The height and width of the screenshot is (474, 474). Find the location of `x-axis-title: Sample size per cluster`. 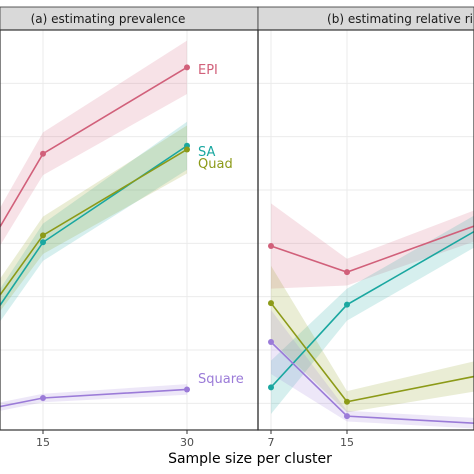

x-axis-title: Sample size per cluster is located at coordinates (250, 459).